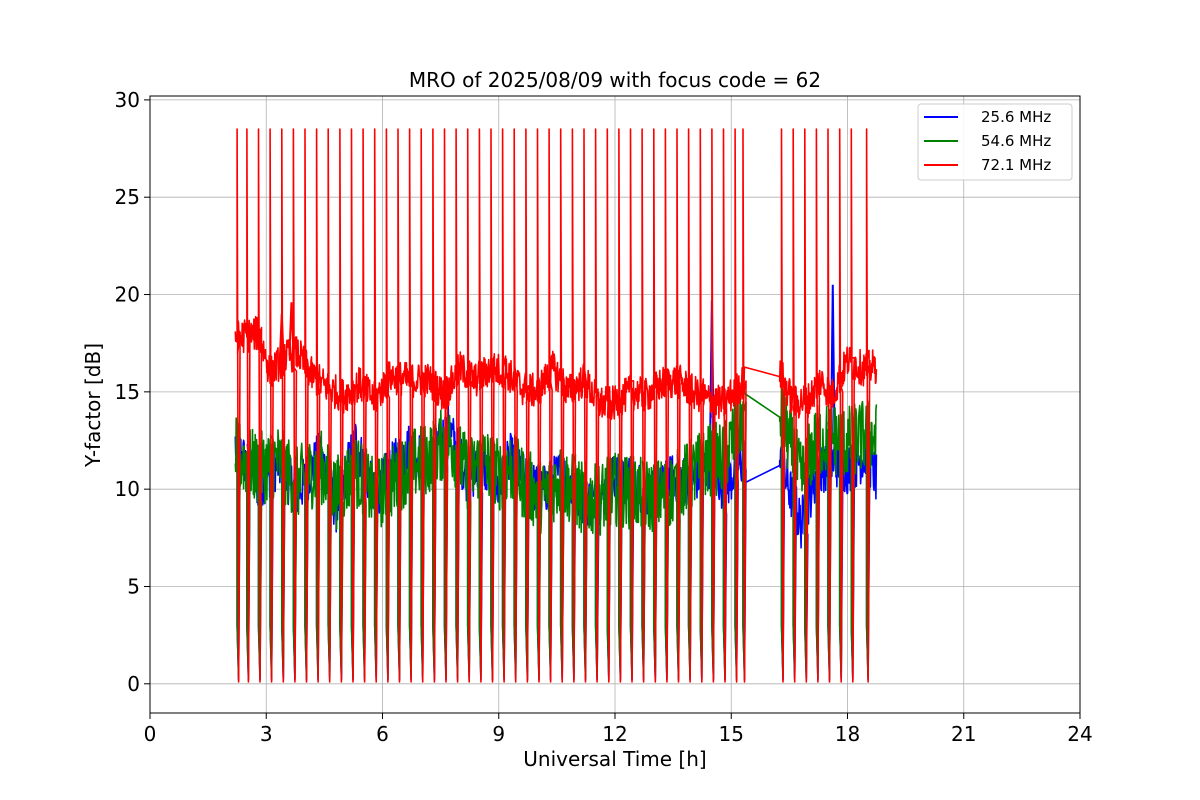 The width and height of the screenshot is (1200, 800). Describe the element at coordinates (127, 197) in the screenshot. I see `y-tick-label: 25` at that location.